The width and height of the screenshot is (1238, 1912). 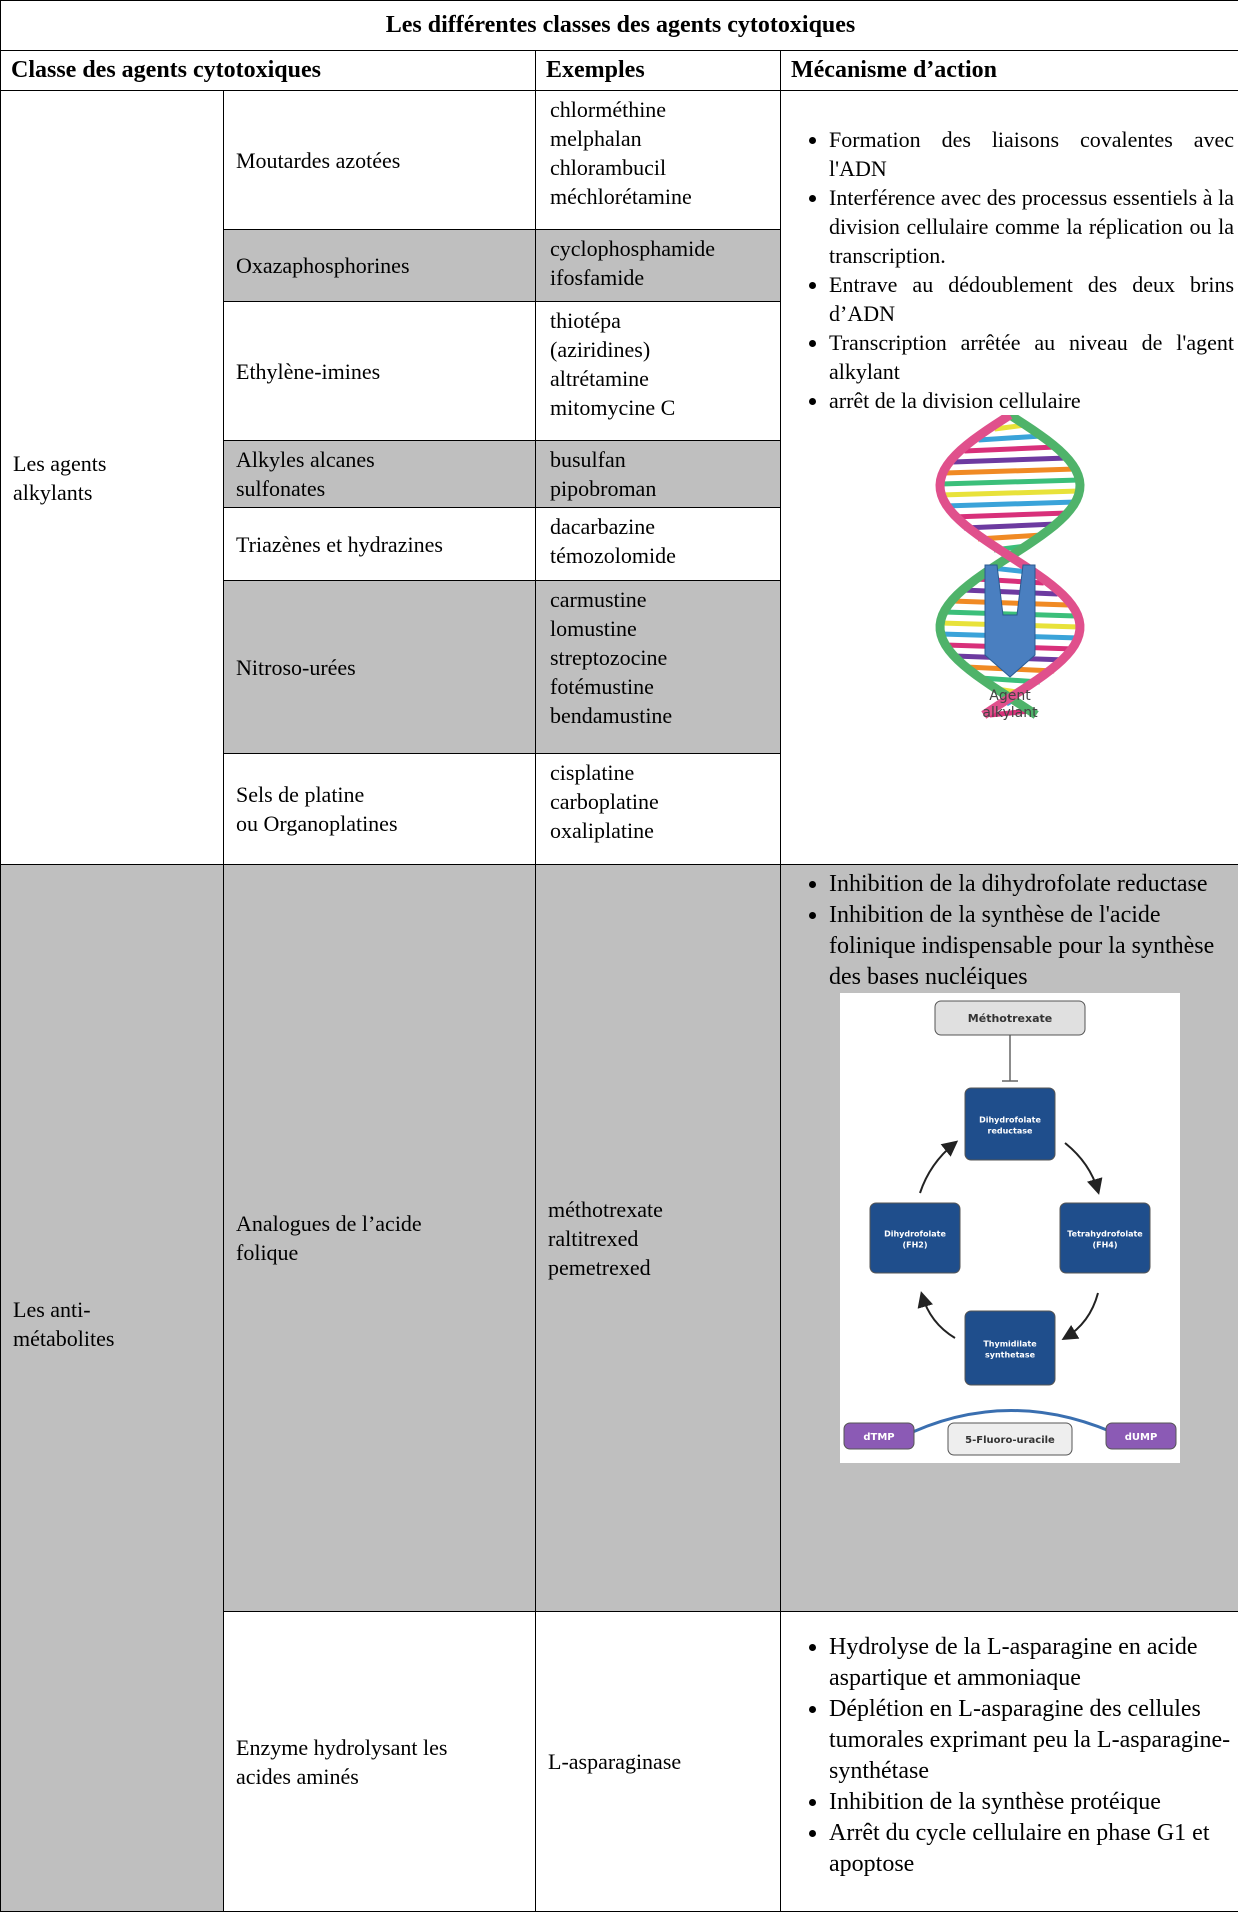 I want to click on example-line: (aziridines), so click(x=600, y=349).